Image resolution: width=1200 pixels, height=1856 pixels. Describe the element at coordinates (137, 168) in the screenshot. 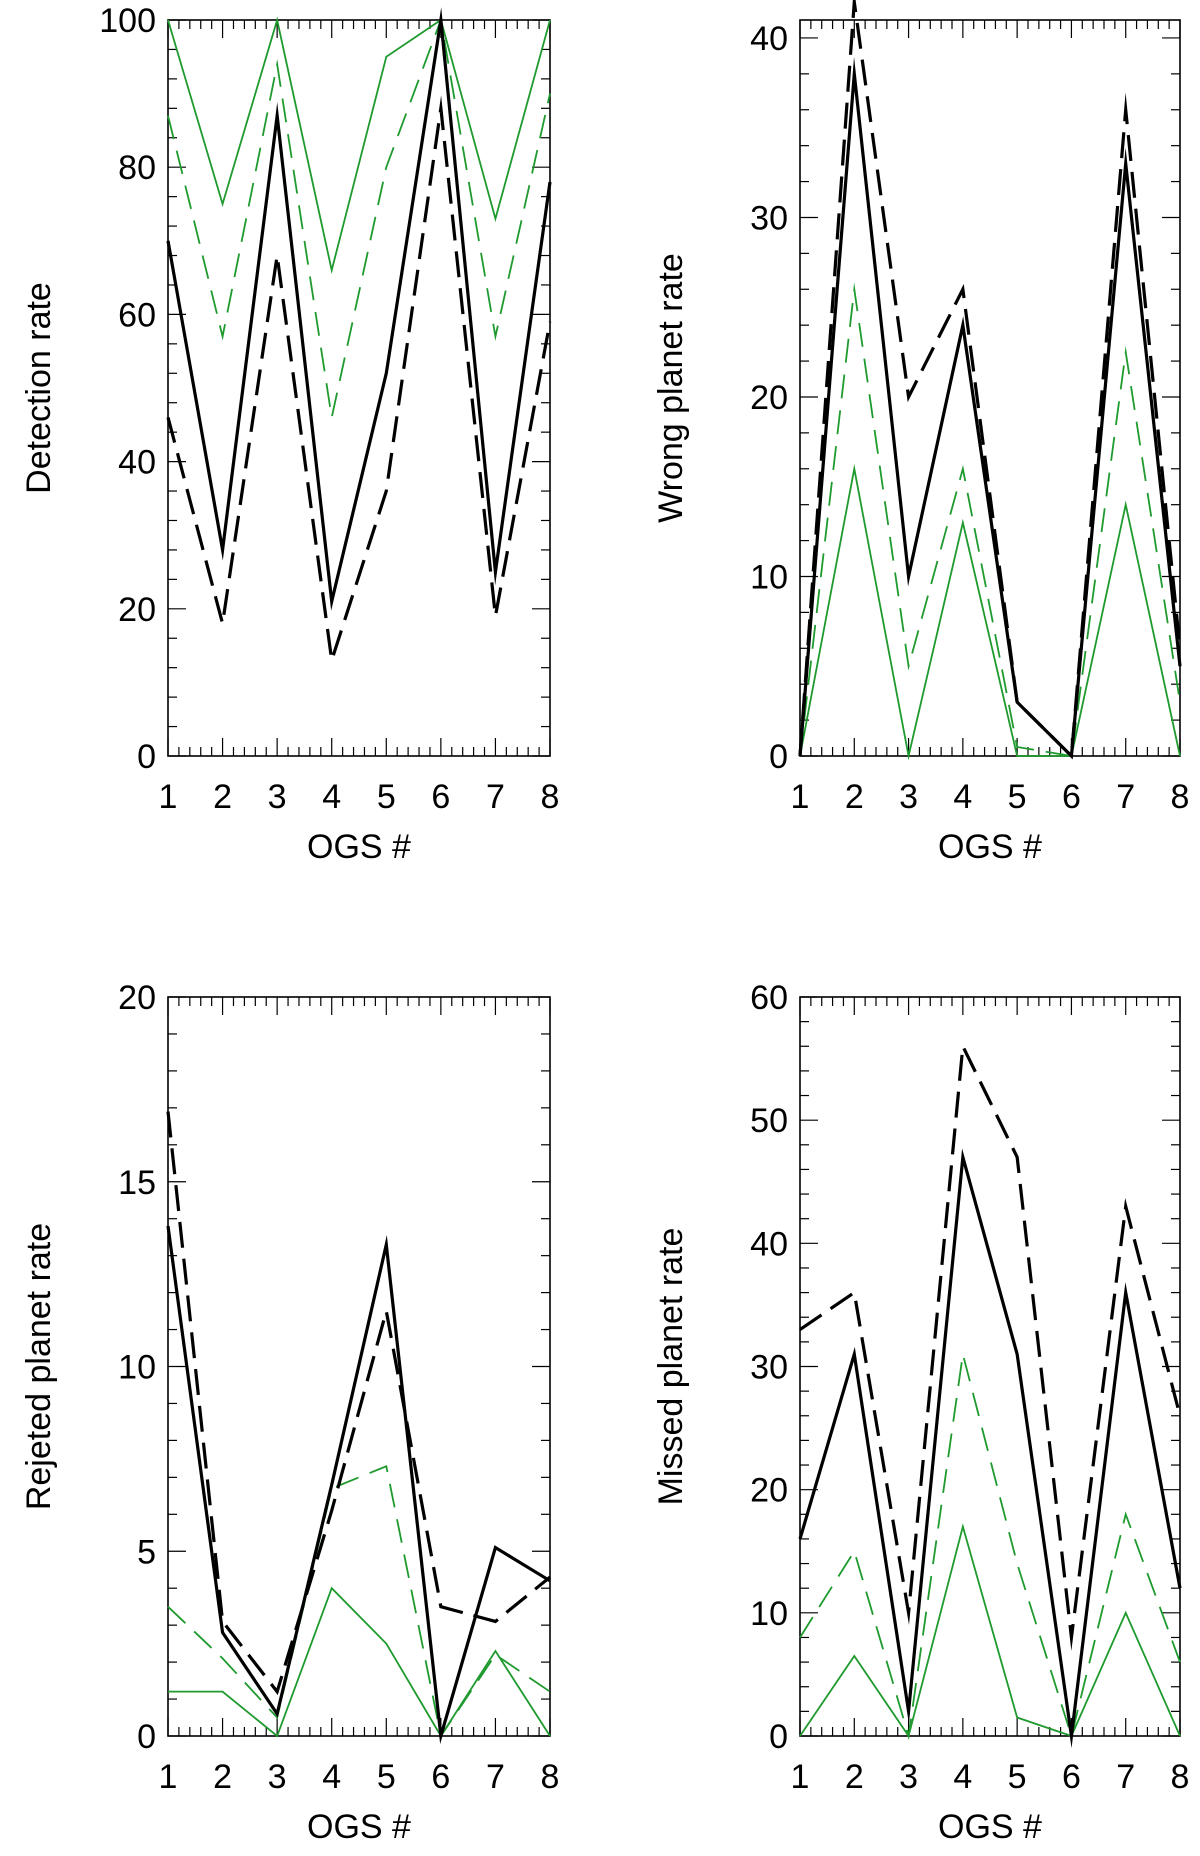

I see `y-tick-label: 80` at that location.